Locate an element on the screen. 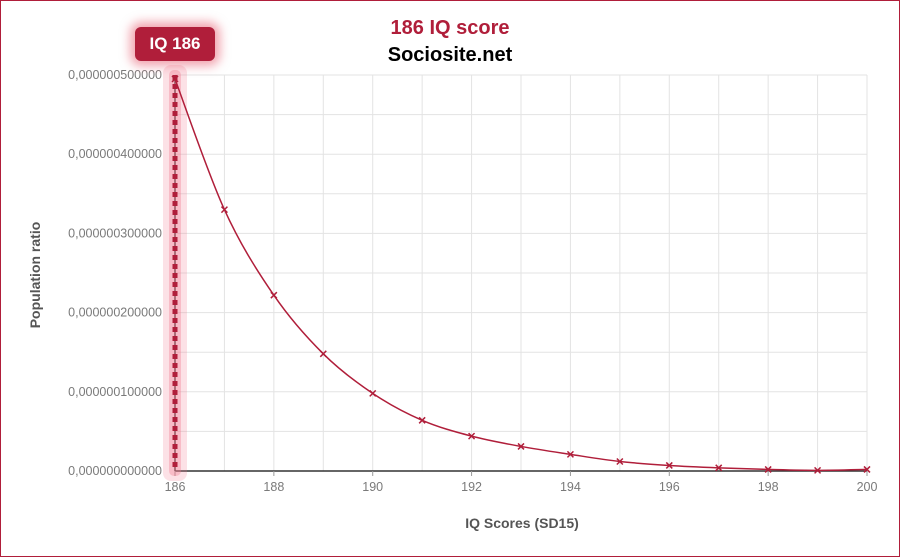 The height and width of the screenshot is (557, 900). x-tick-label: 194 is located at coordinates (570, 487).